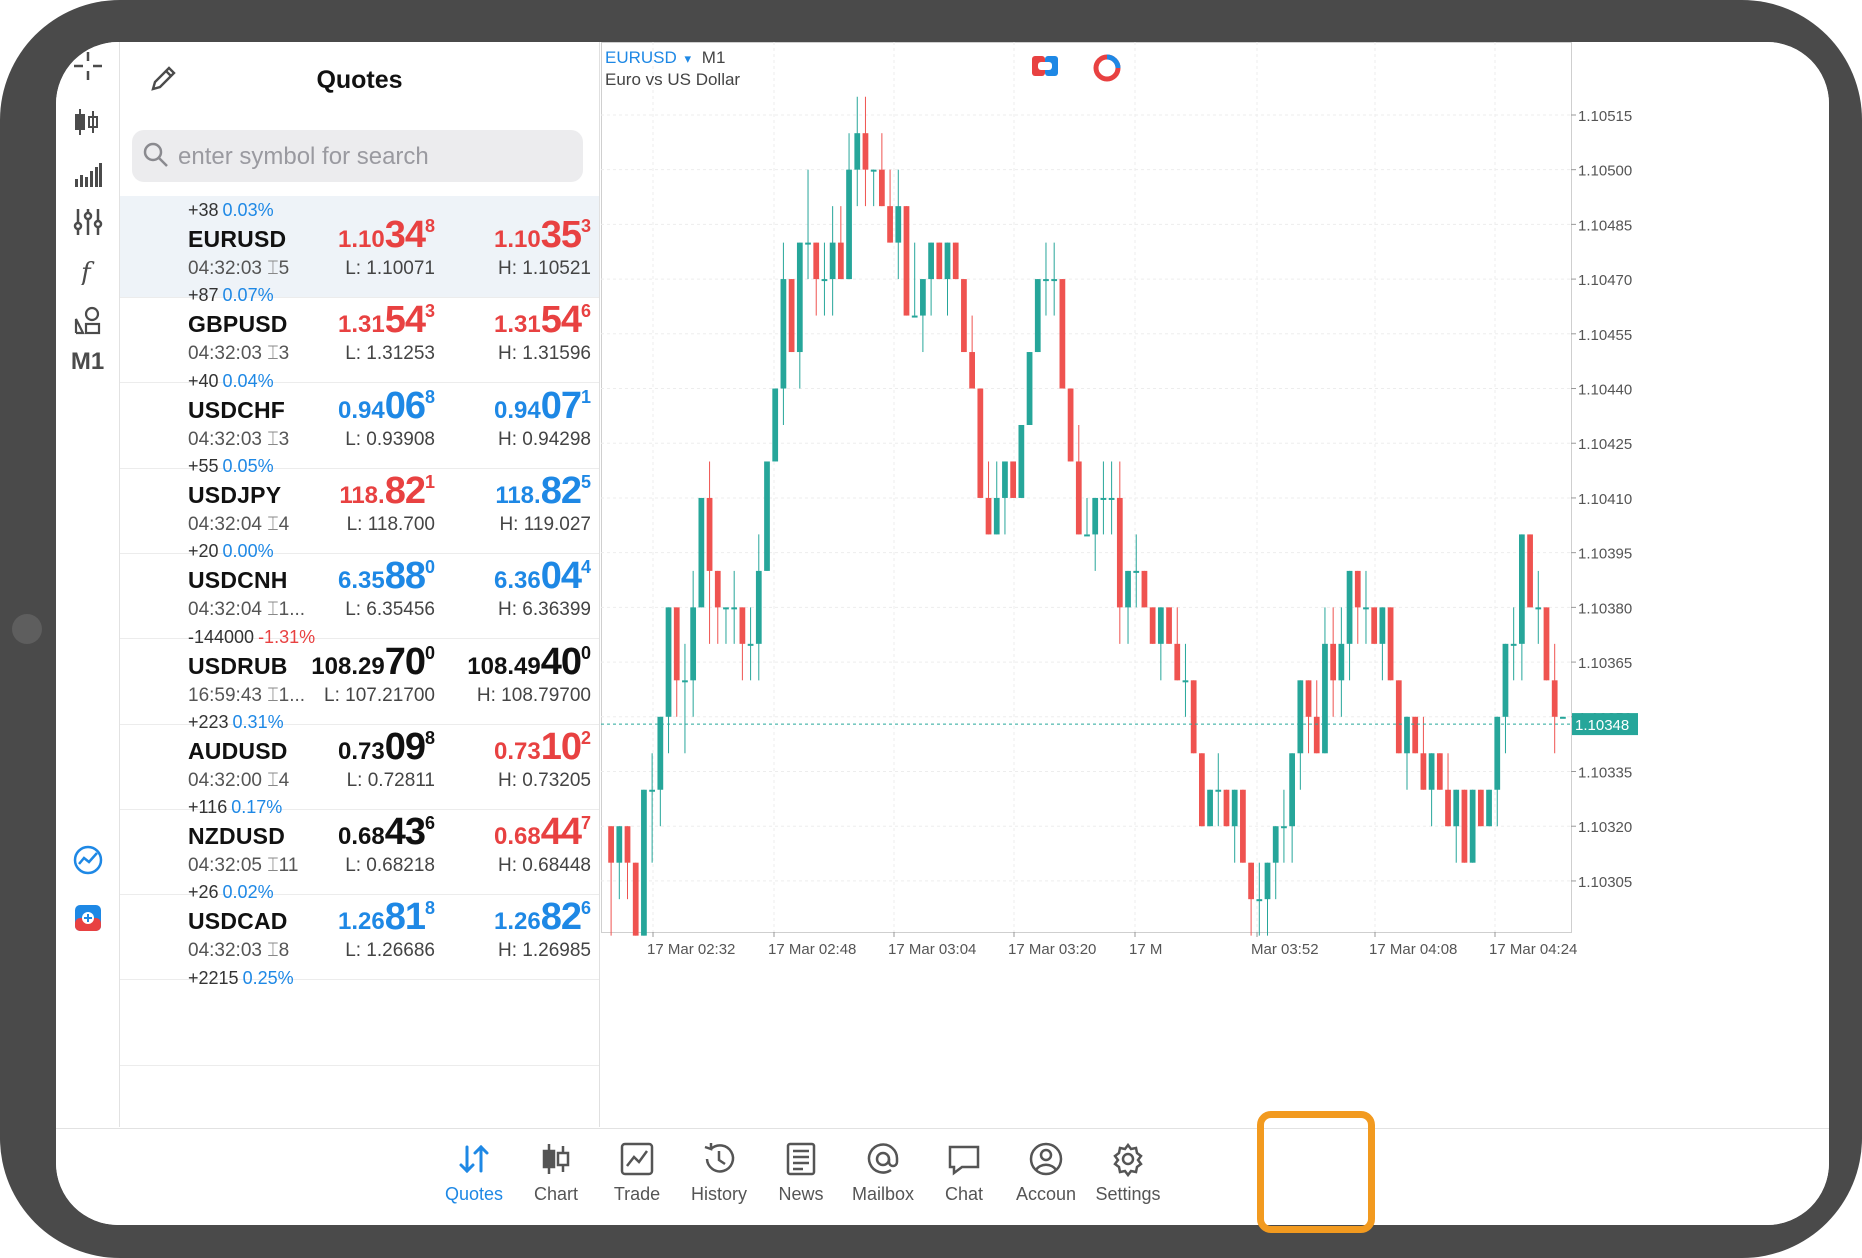 This screenshot has width=1862, height=1258. I want to click on ask-price: 1.10353, so click(516, 235).